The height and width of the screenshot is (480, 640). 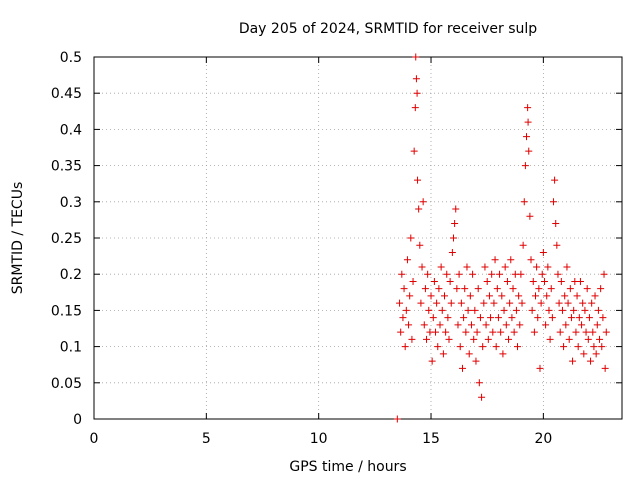 What do you see at coordinates (206, 439) in the screenshot?
I see `x-tick-label: 5` at bounding box center [206, 439].